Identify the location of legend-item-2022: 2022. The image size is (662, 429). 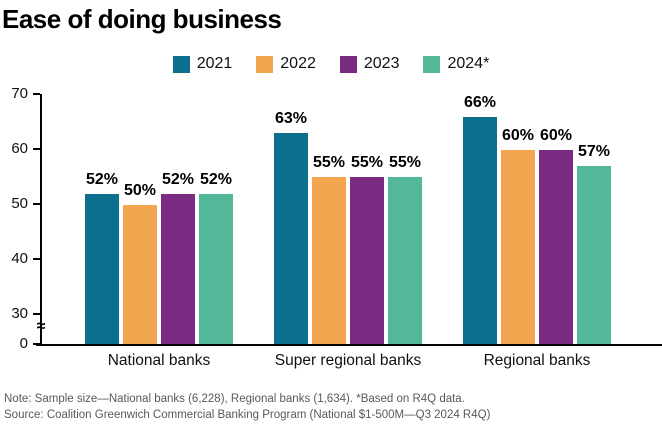
(286, 64).